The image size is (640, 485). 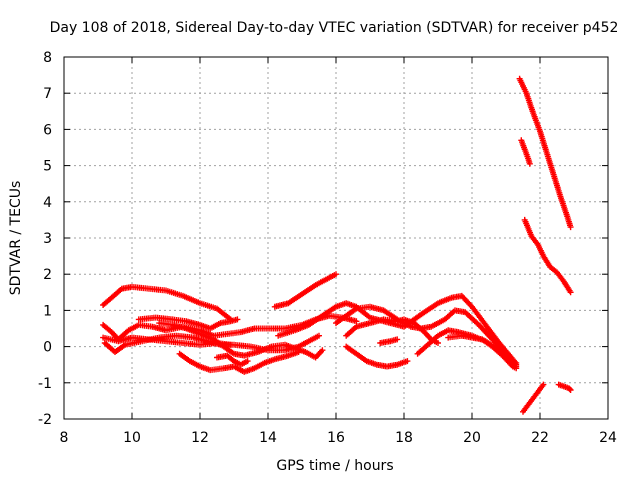 What do you see at coordinates (64, 438) in the screenshot?
I see `x-tick-label: 8` at bounding box center [64, 438].